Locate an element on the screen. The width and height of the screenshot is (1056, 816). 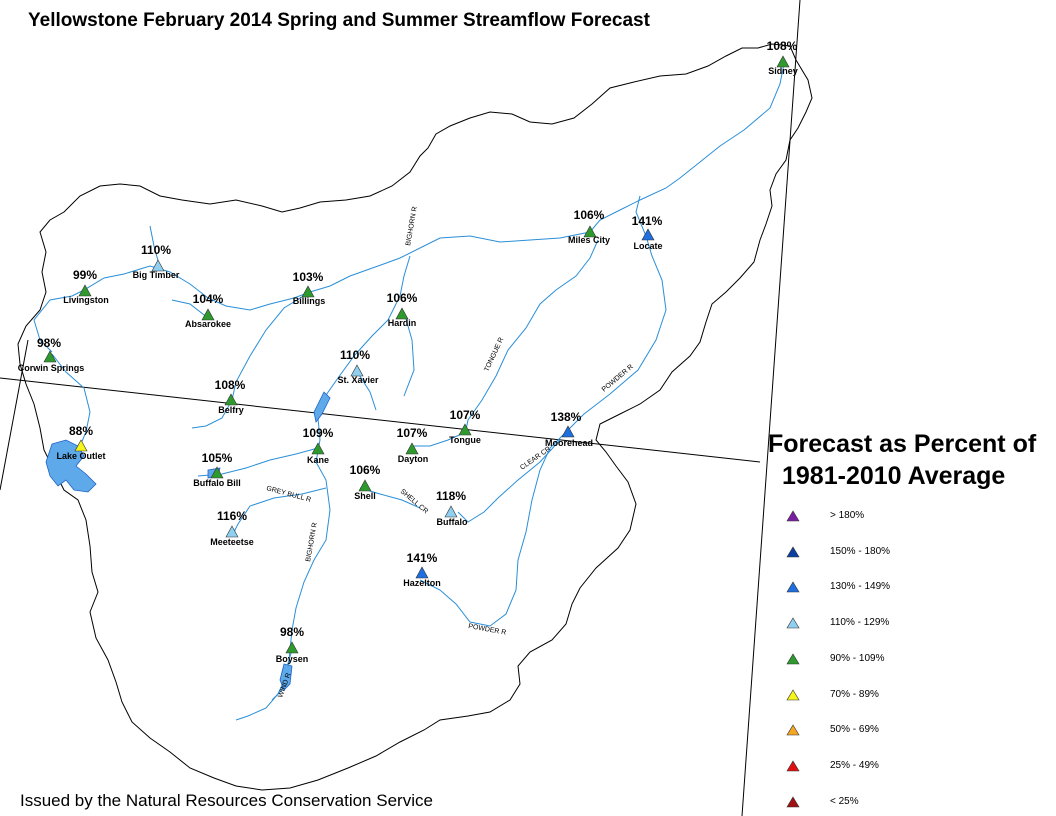
station-marker: 107% Dayton is located at coordinates (413, 445).